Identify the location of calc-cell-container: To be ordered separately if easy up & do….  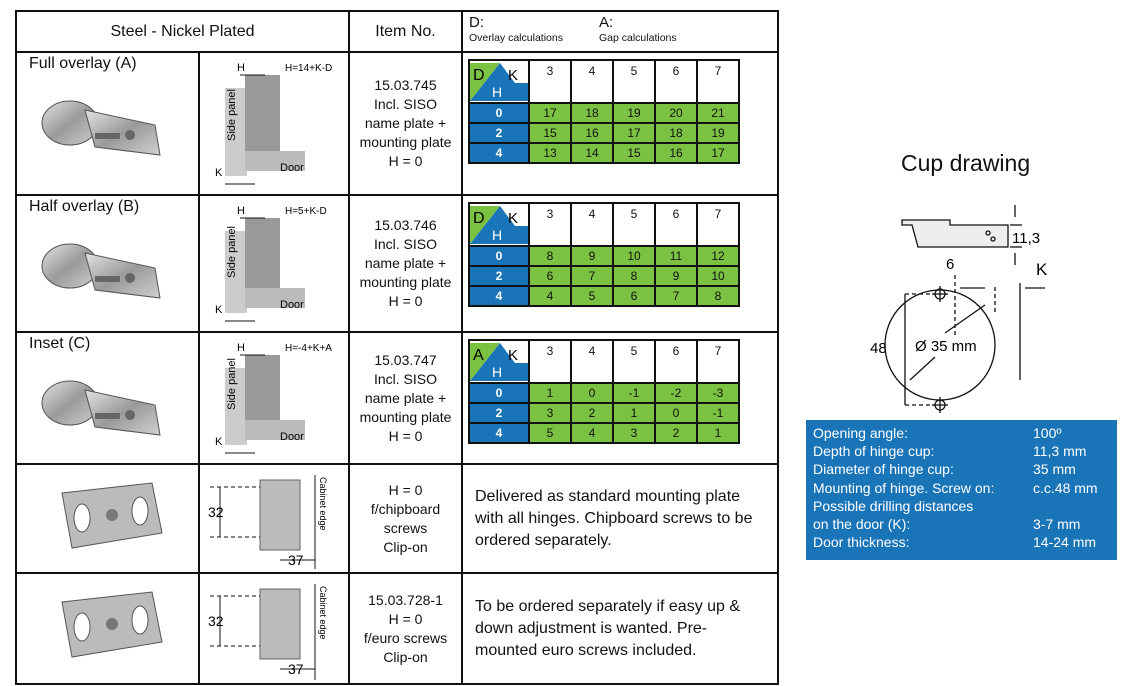
(620, 628).